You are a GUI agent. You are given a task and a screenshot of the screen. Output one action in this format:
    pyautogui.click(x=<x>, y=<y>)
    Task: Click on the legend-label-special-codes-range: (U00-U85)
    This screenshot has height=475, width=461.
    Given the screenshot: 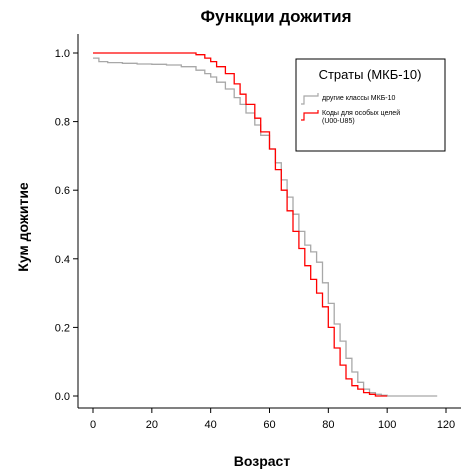 What is the action you would take?
    pyautogui.click(x=338, y=121)
    